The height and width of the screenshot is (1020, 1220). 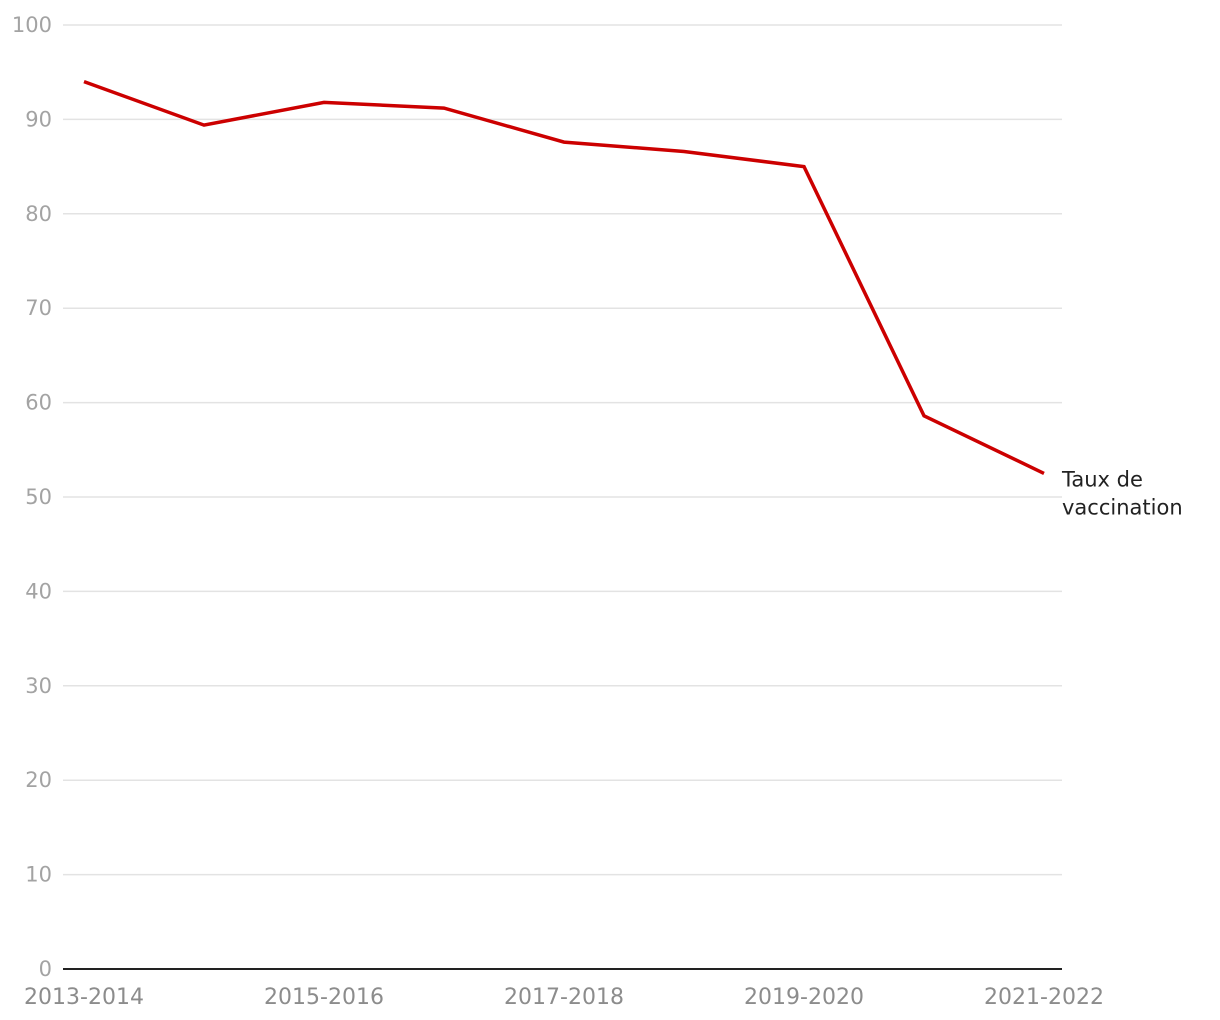 I want to click on y-tick-label-10: 10, so click(x=38, y=875).